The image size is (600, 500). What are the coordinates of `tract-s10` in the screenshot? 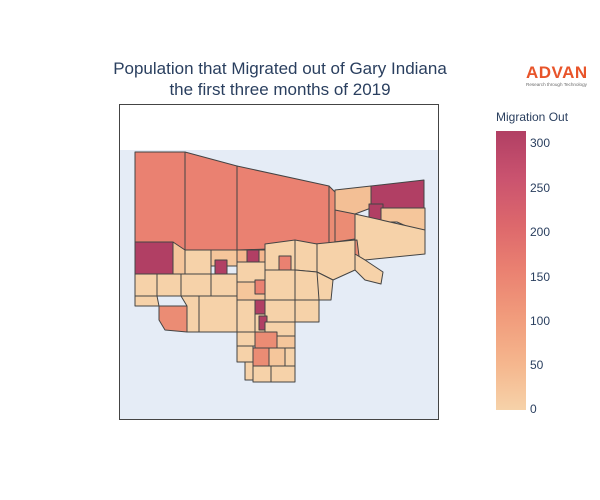 It's located at (283, 374).